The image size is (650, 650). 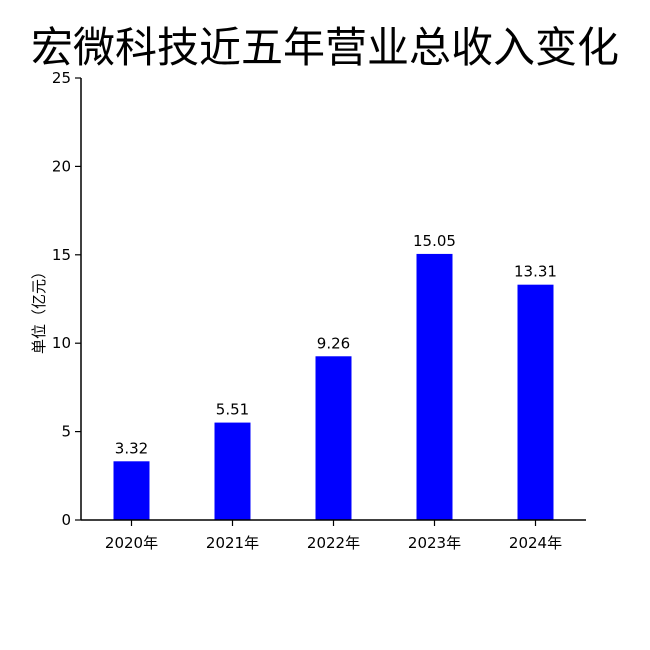 I want to click on data-label: 9.26, so click(x=333, y=343).